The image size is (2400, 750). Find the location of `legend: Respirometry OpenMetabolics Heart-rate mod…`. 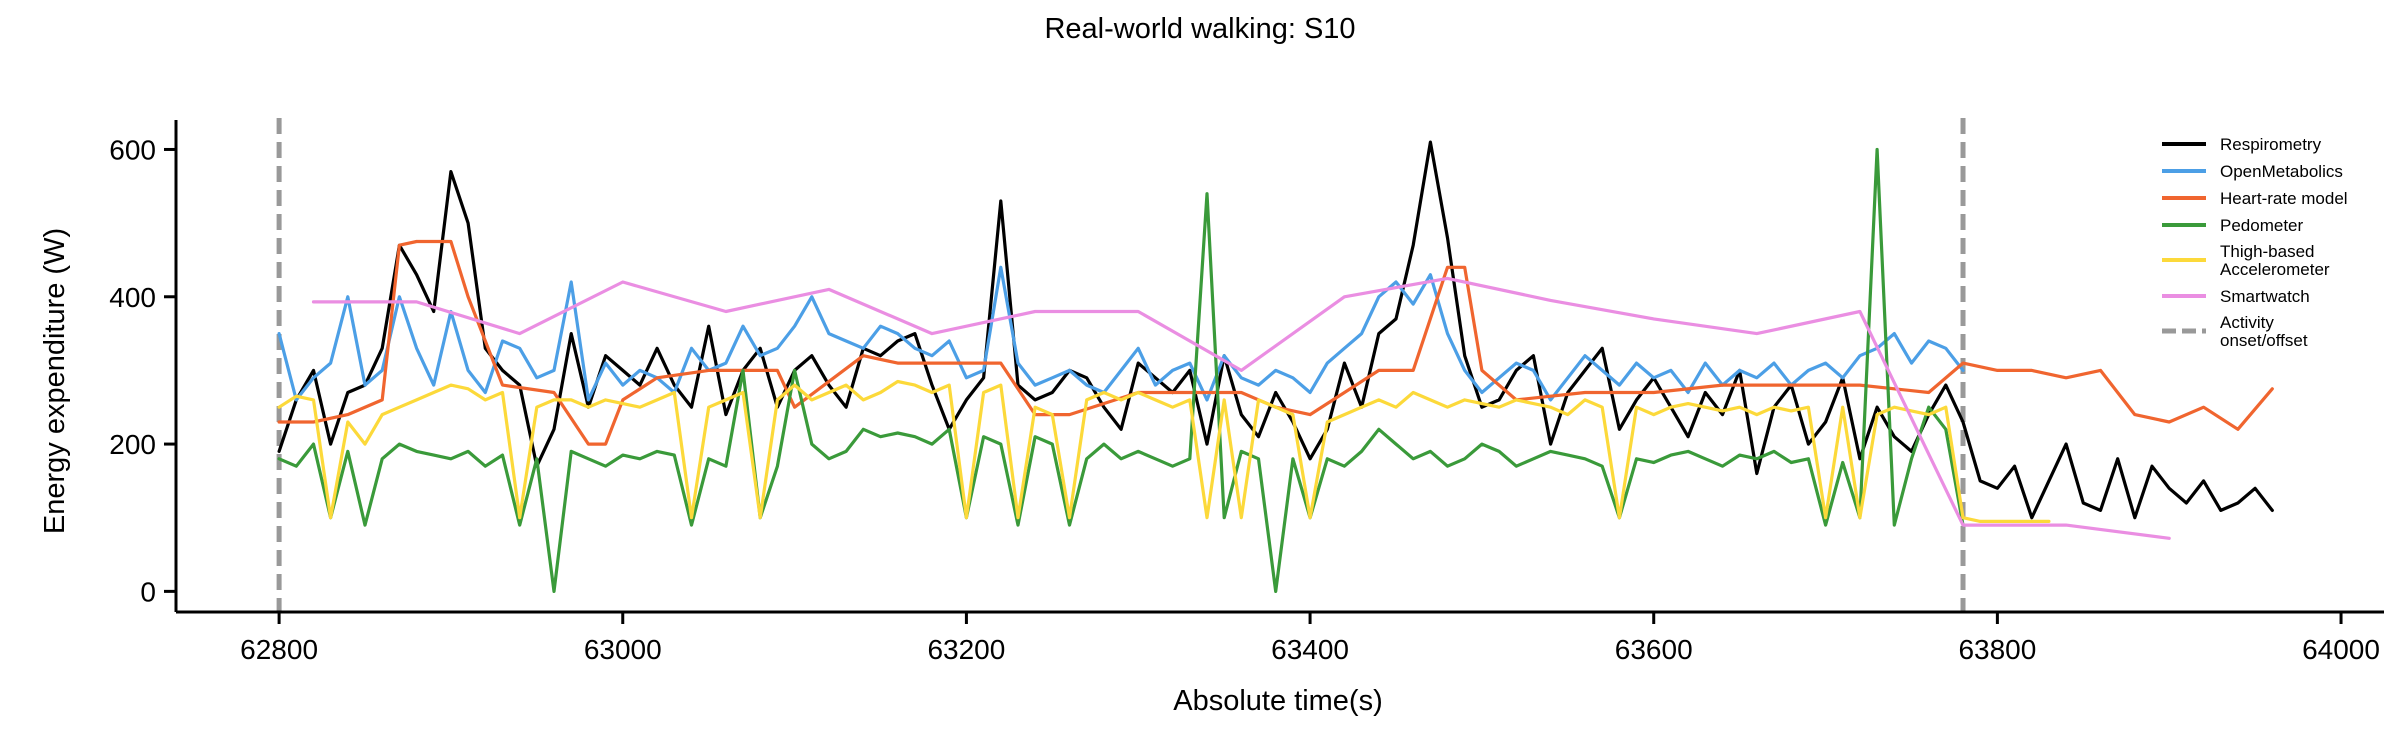

legend: Respirometry OpenMetabolics Heart-rate mod… is located at coordinates (2255, 242).